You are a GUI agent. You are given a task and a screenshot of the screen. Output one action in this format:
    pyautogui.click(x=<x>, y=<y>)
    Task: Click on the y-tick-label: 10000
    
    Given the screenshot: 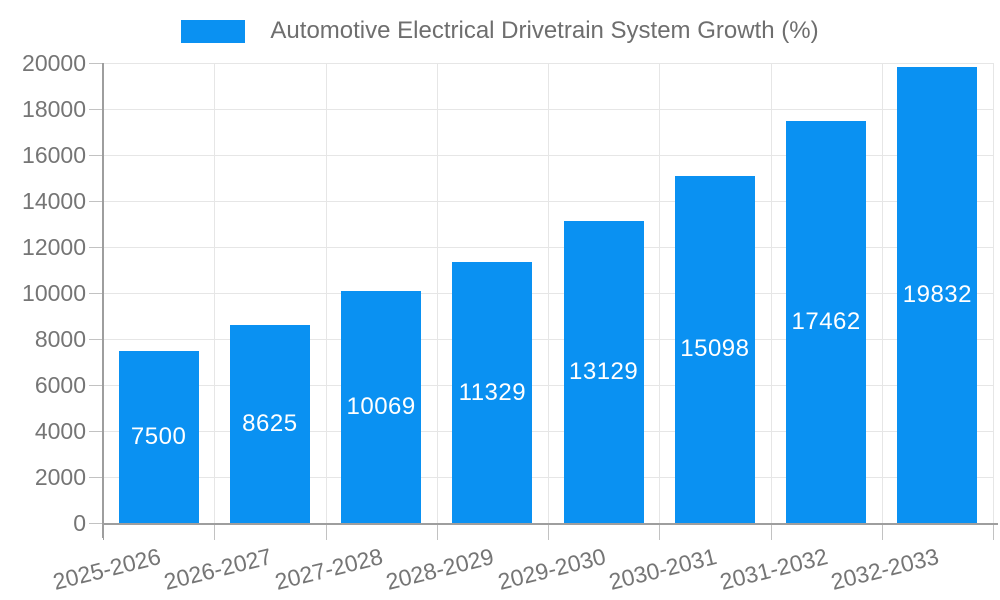 What is the action you would take?
    pyautogui.click(x=54, y=293)
    